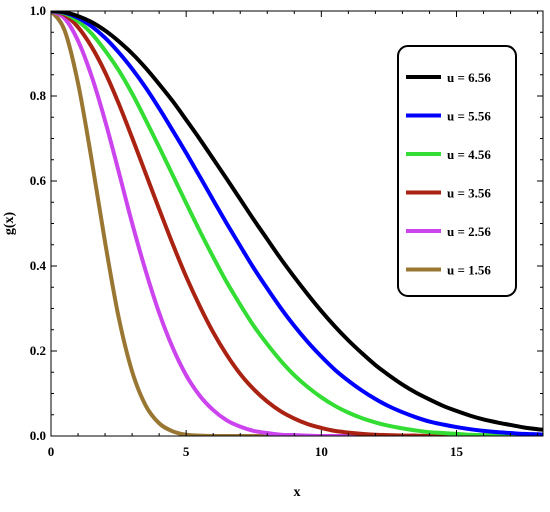  I want to click on legend-label: u = 6.56, so click(469, 77).